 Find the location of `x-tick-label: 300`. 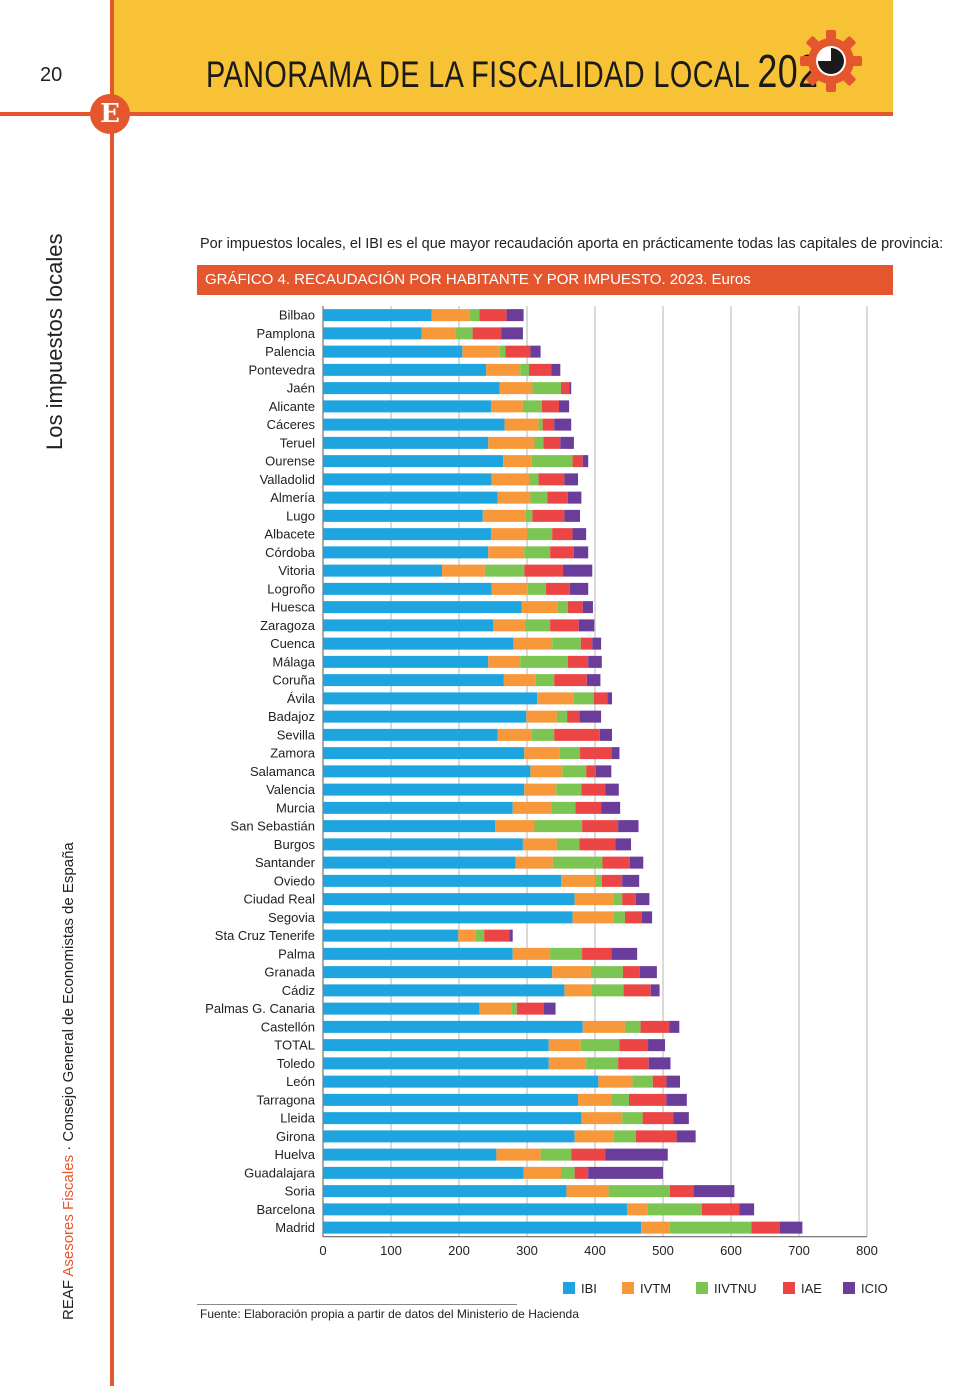

x-tick-label: 300 is located at coordinates (527, 1250).